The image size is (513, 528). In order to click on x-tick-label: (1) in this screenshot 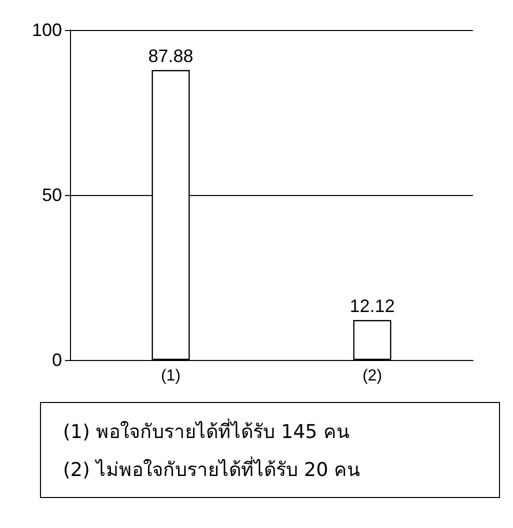, I will do `click(170, 376)`.